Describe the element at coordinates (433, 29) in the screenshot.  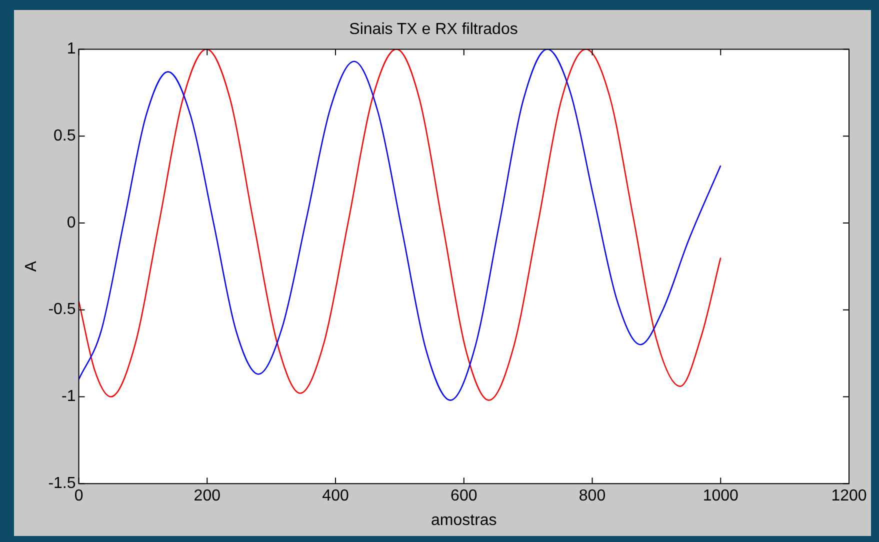
I see `chart-title: Sinais TX e RX filtrados` at that location.